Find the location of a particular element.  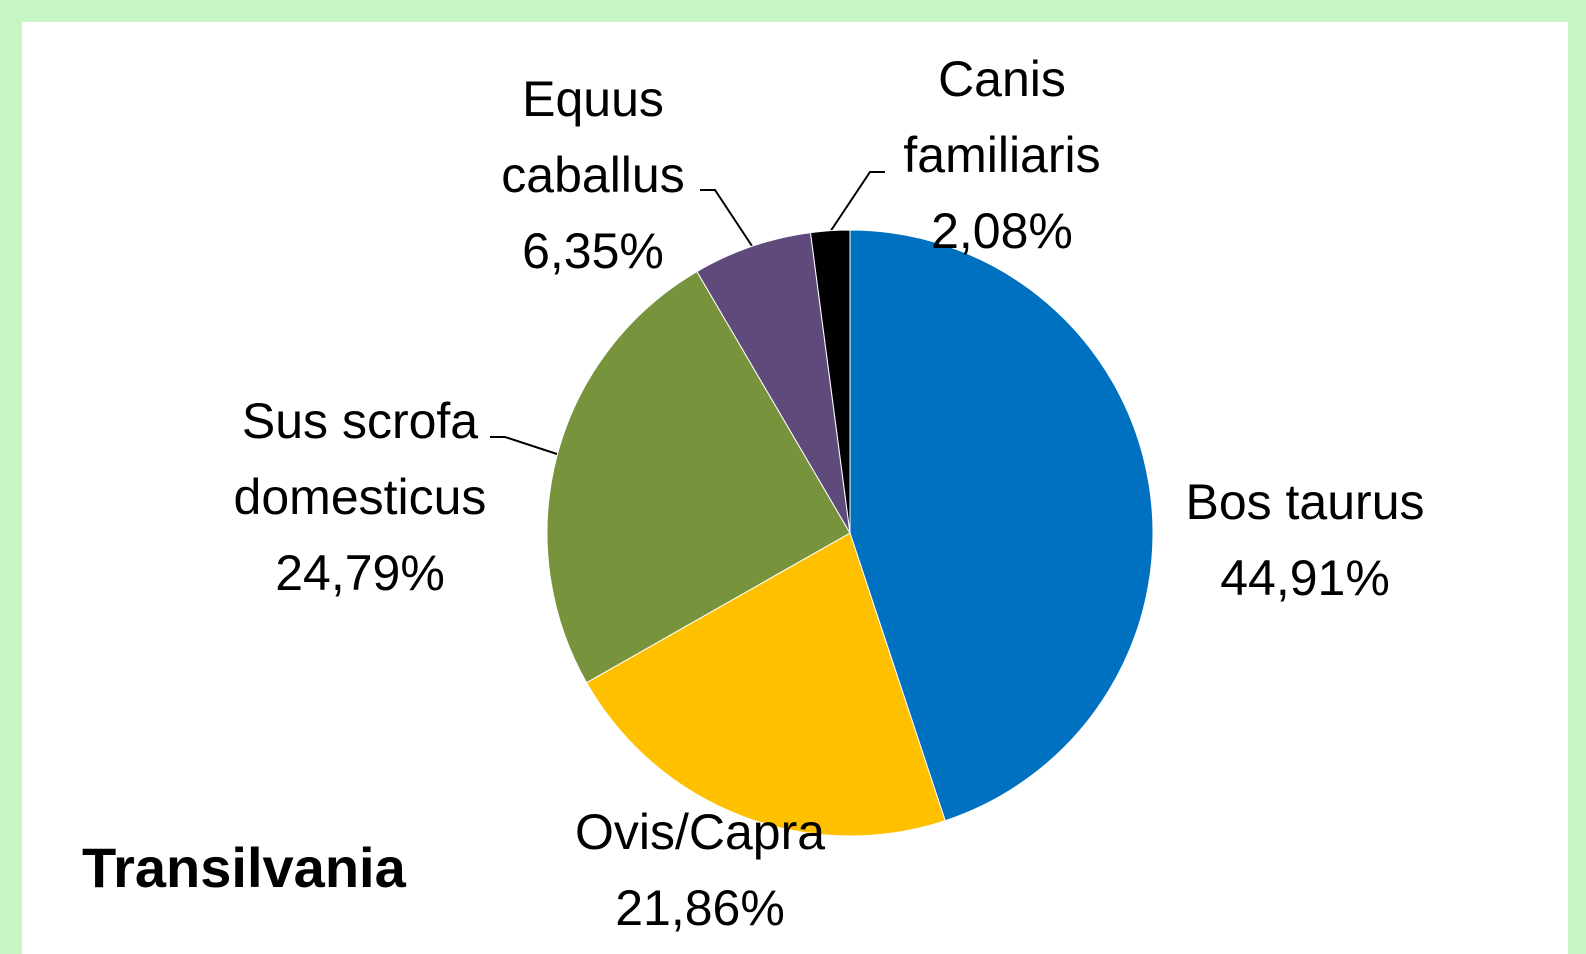

value-label: 2,08% is located at coordinates (1002, 231).